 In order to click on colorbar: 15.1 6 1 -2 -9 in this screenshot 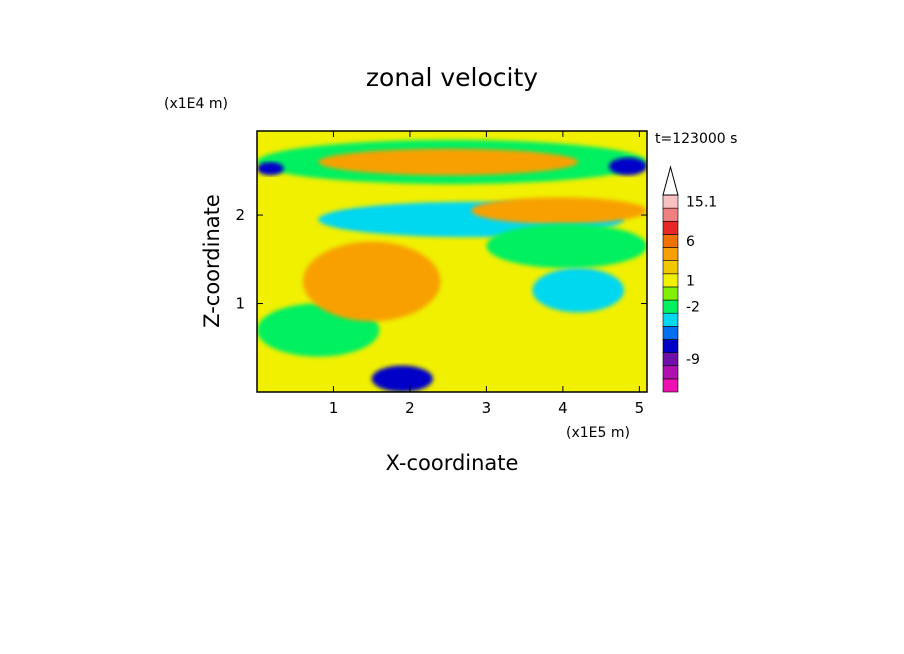, I will do `click(689, 279)`.